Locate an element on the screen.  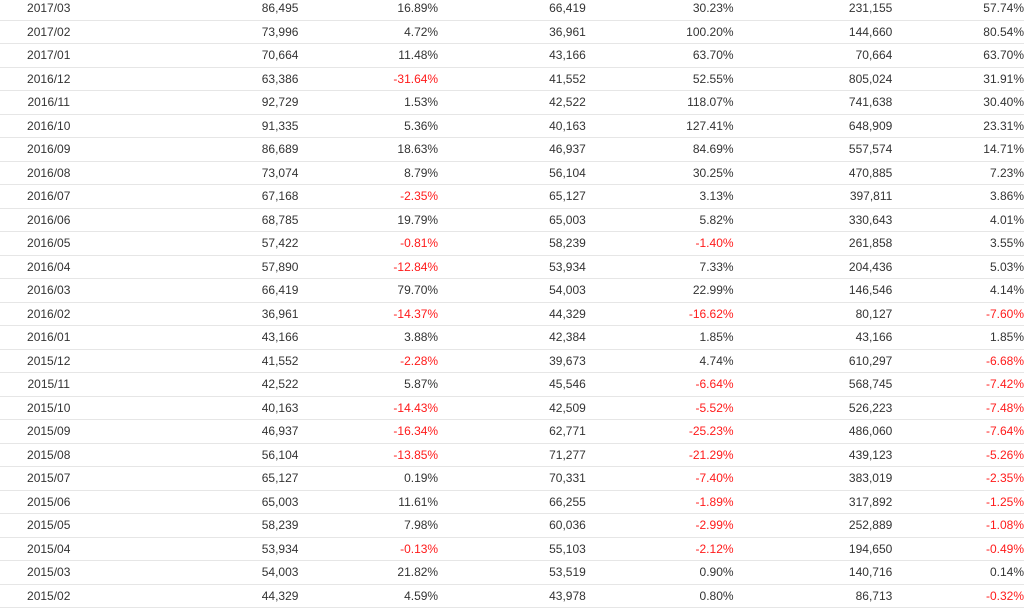
cell-value-1: 68,785 is located at coordinates (198, 220).